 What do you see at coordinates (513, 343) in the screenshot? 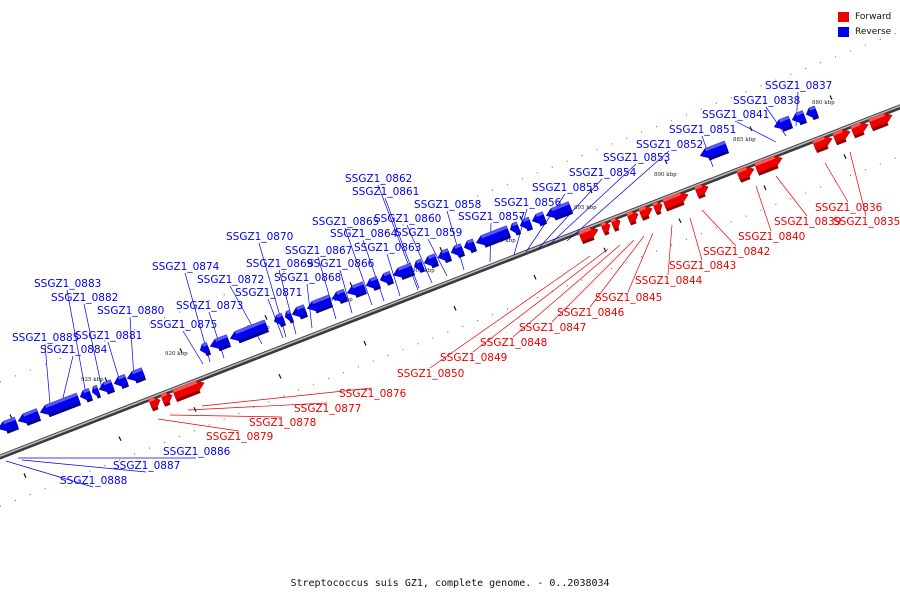
I see `gene-label-SSGZ1_0848: SSGZ1_0848` at bounding box center [513, 343].